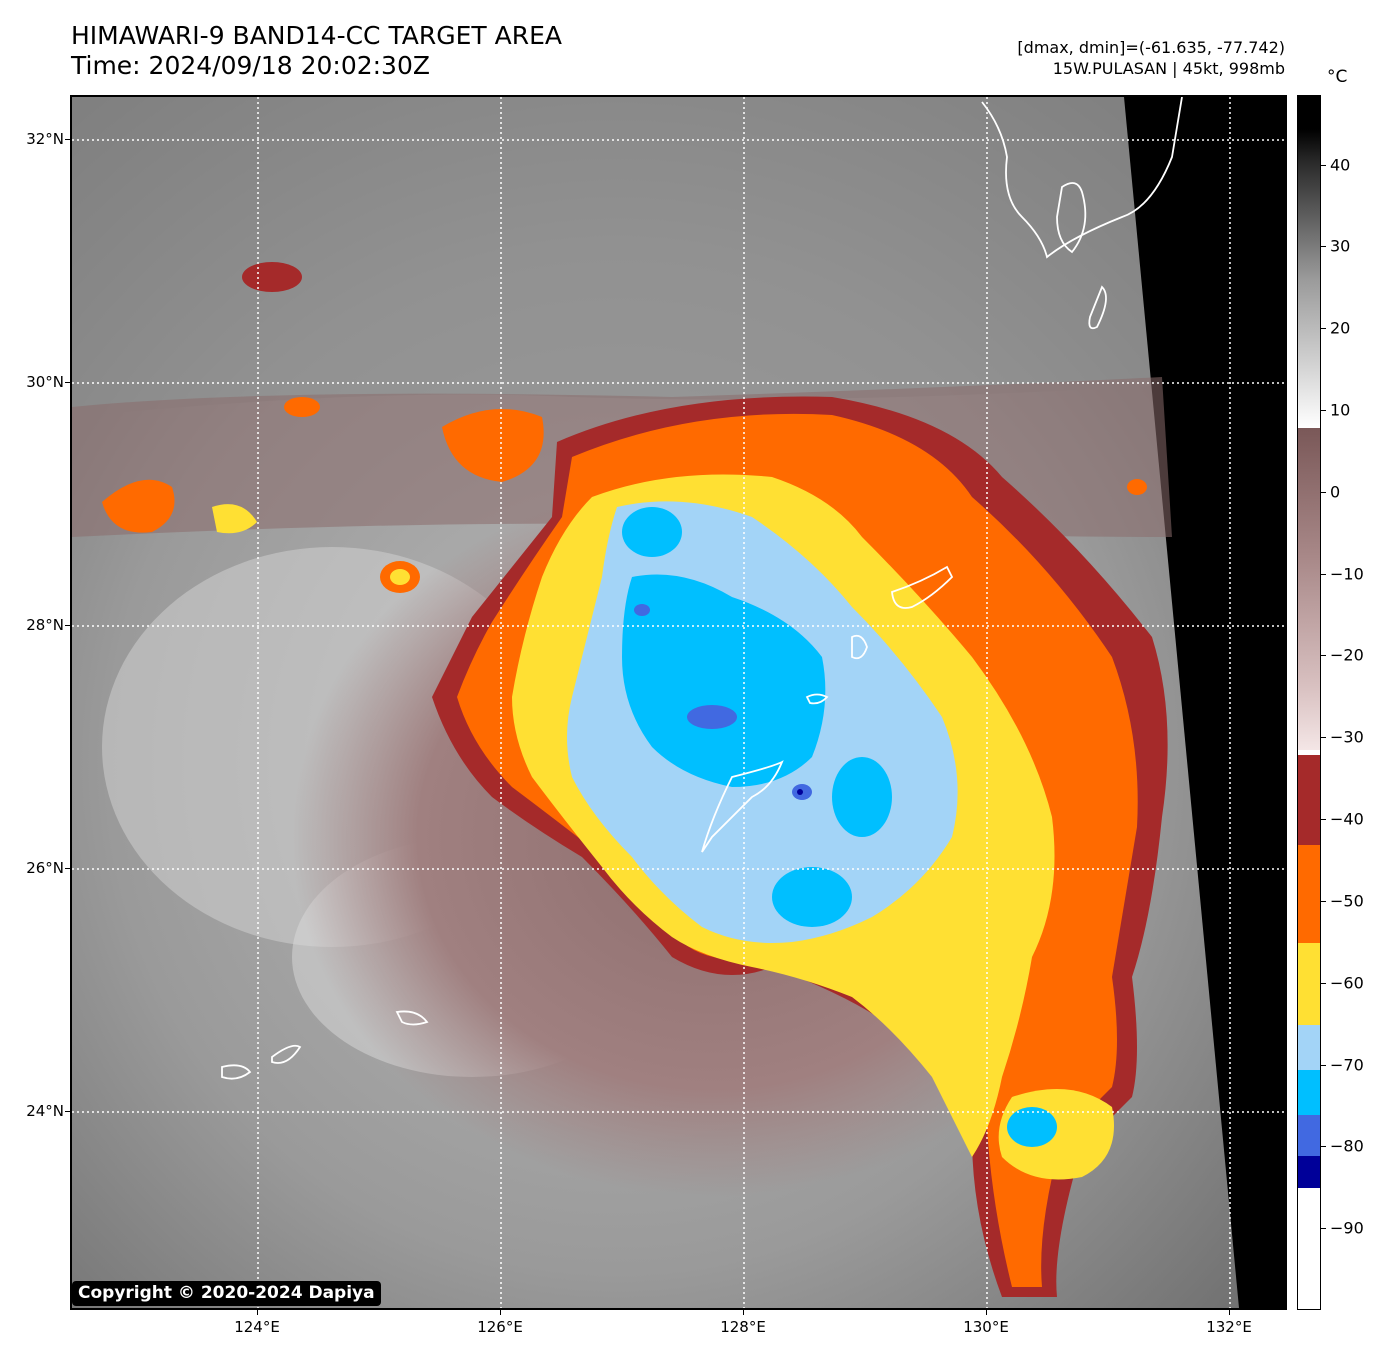 The height and width of the screenshot is (1359, 1390). I want to click on lat-label-32: 32°N, so click(45, 139).